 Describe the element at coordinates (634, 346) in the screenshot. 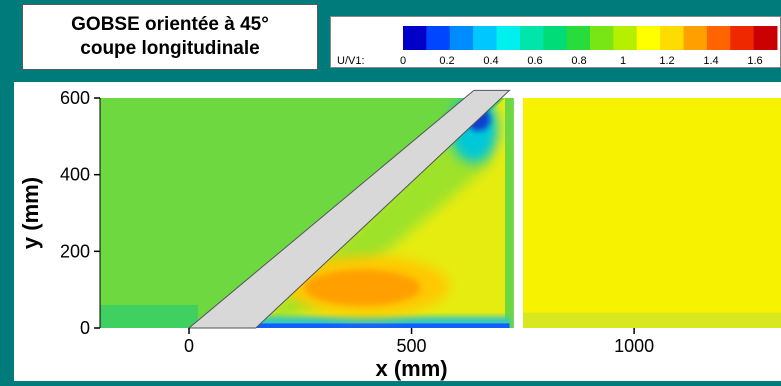

I see `x-tick-label: 1000` at that location.